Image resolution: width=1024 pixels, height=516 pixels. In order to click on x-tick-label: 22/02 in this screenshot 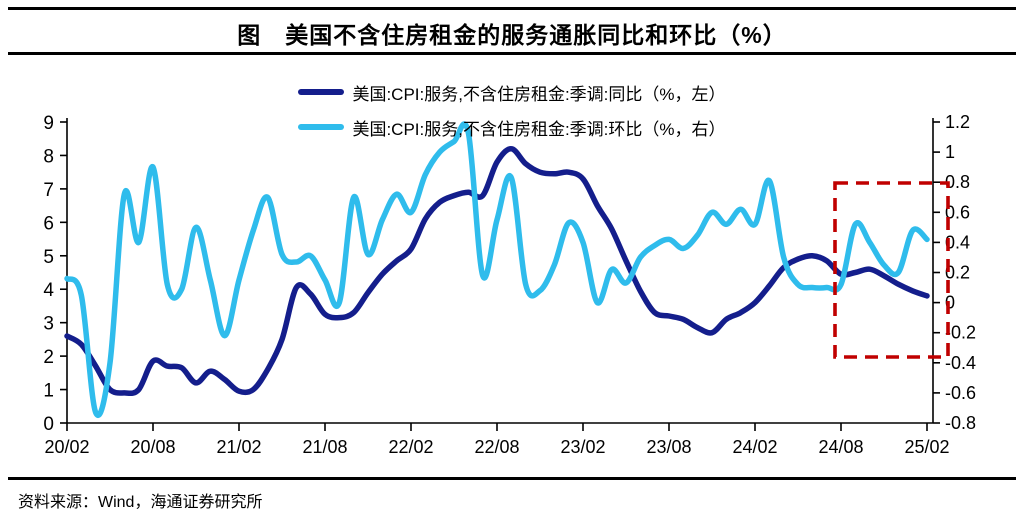, I will do `click(410, 447)`.